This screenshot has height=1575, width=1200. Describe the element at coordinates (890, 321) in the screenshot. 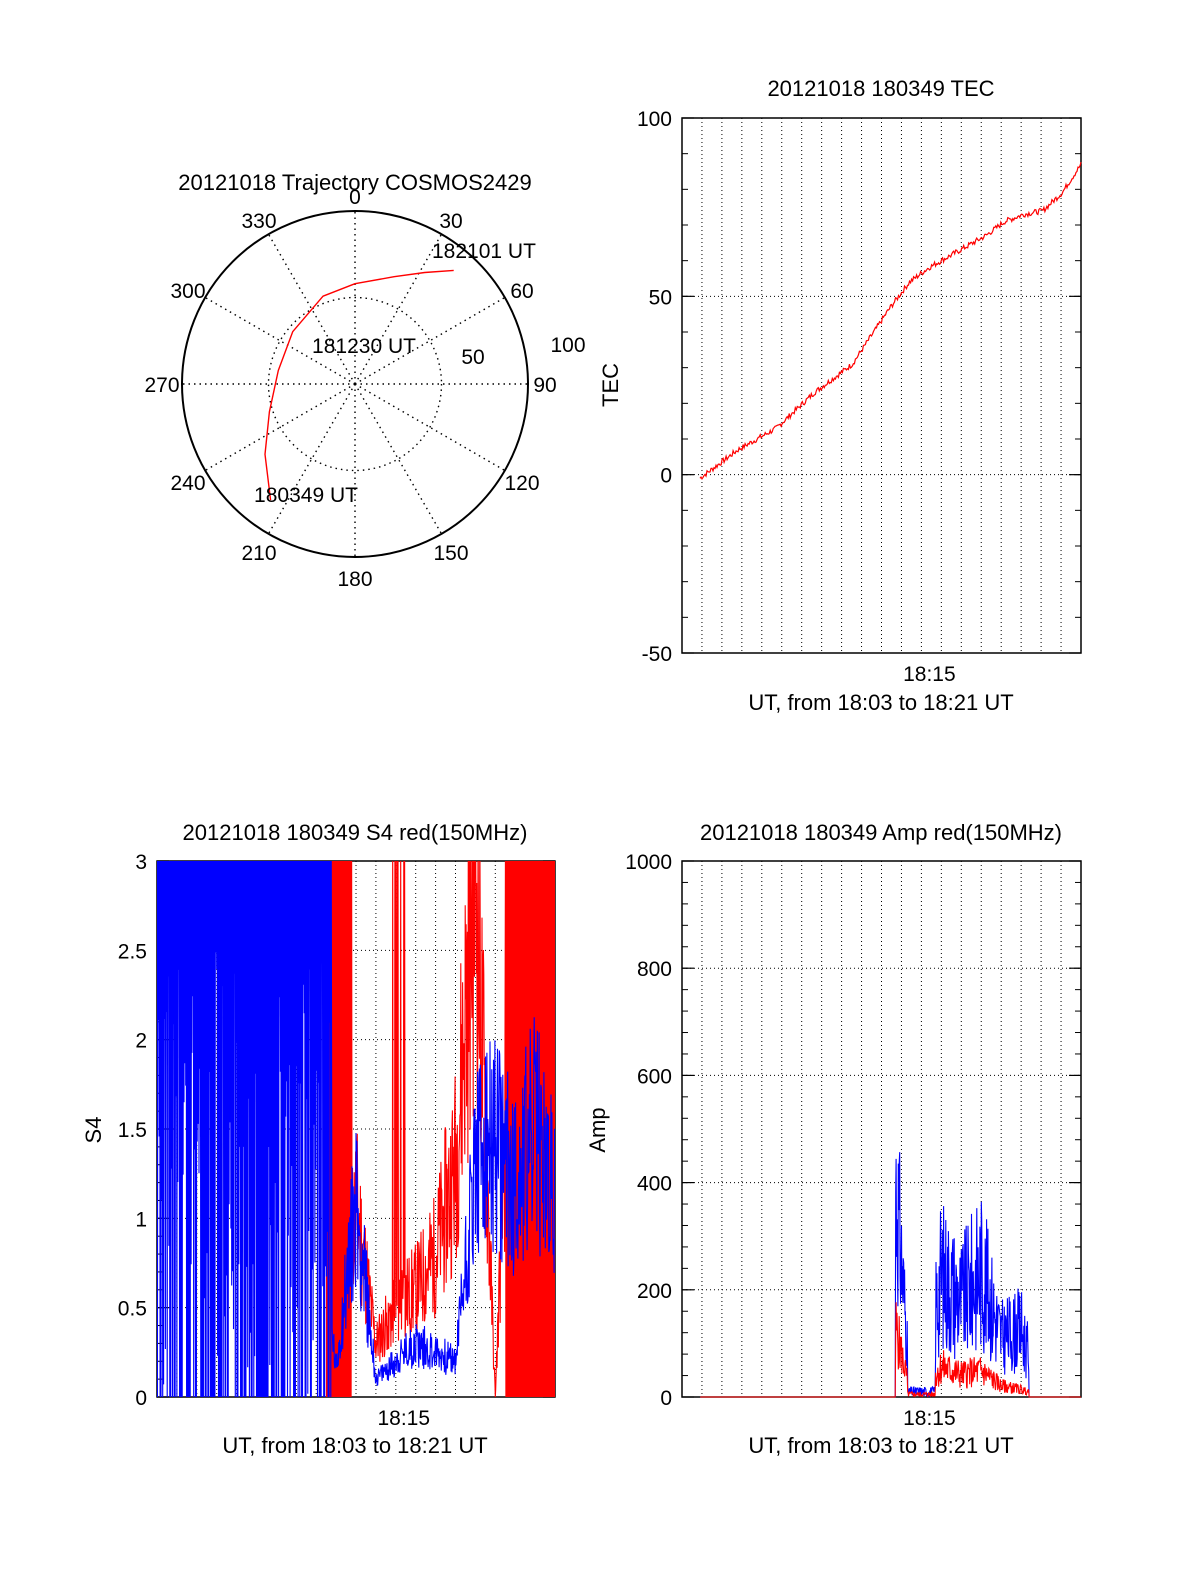

I see `tec-series-line` at that location.